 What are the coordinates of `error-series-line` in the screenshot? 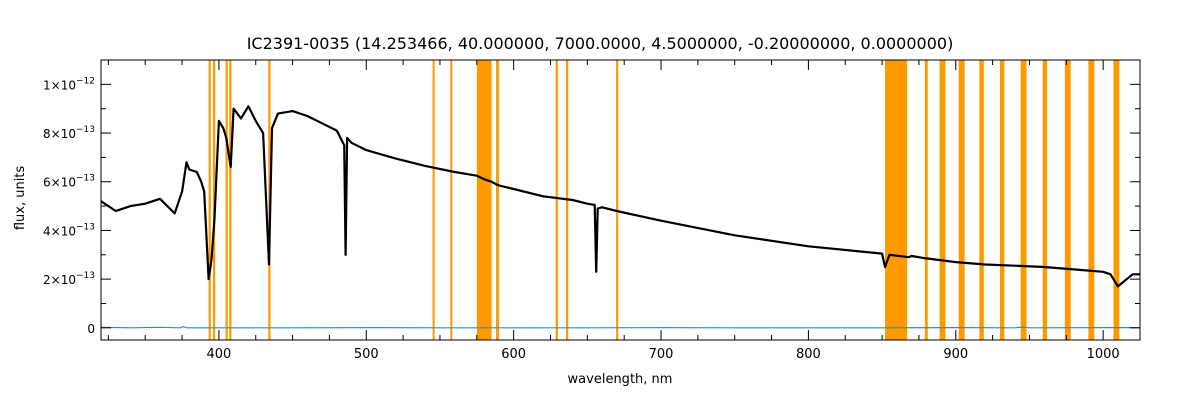 It's located at (620, 327).